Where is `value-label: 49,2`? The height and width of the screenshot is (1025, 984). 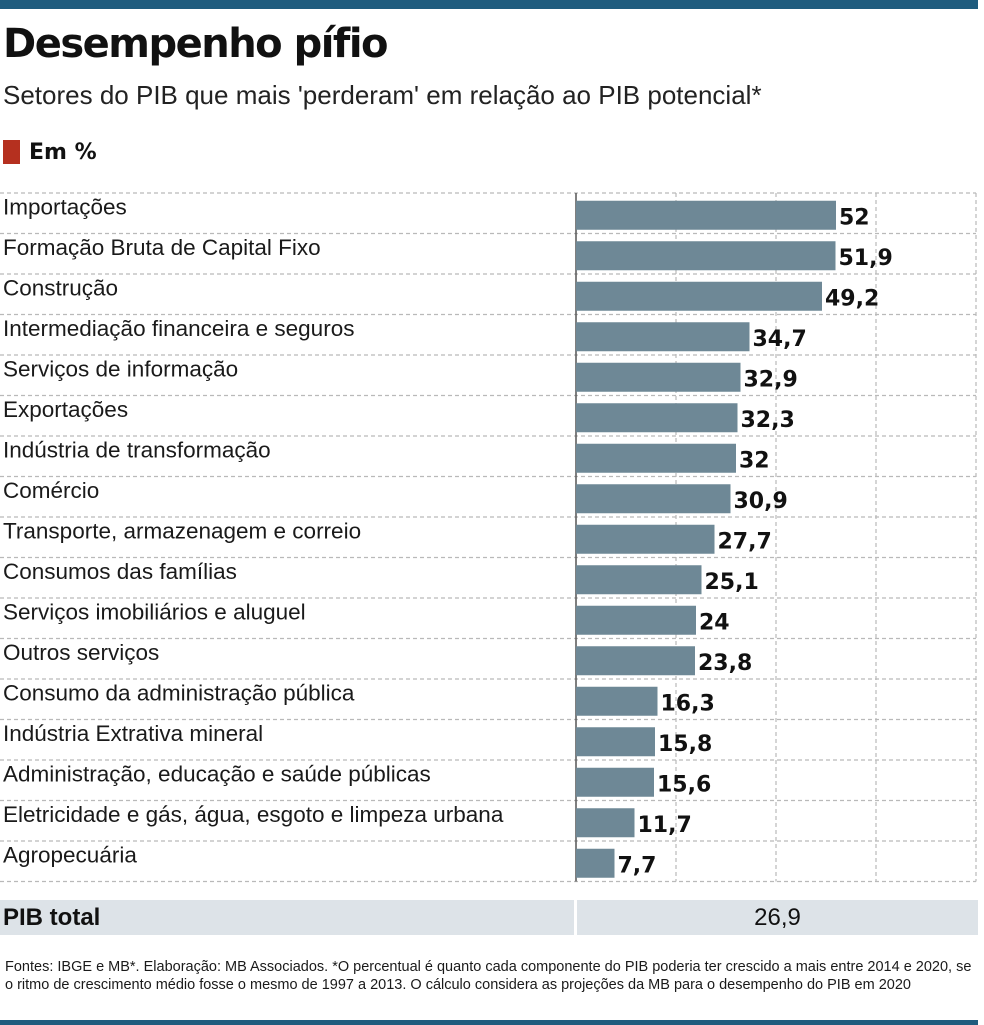 value-label: 49,2 is located at coordinates (852, 298).